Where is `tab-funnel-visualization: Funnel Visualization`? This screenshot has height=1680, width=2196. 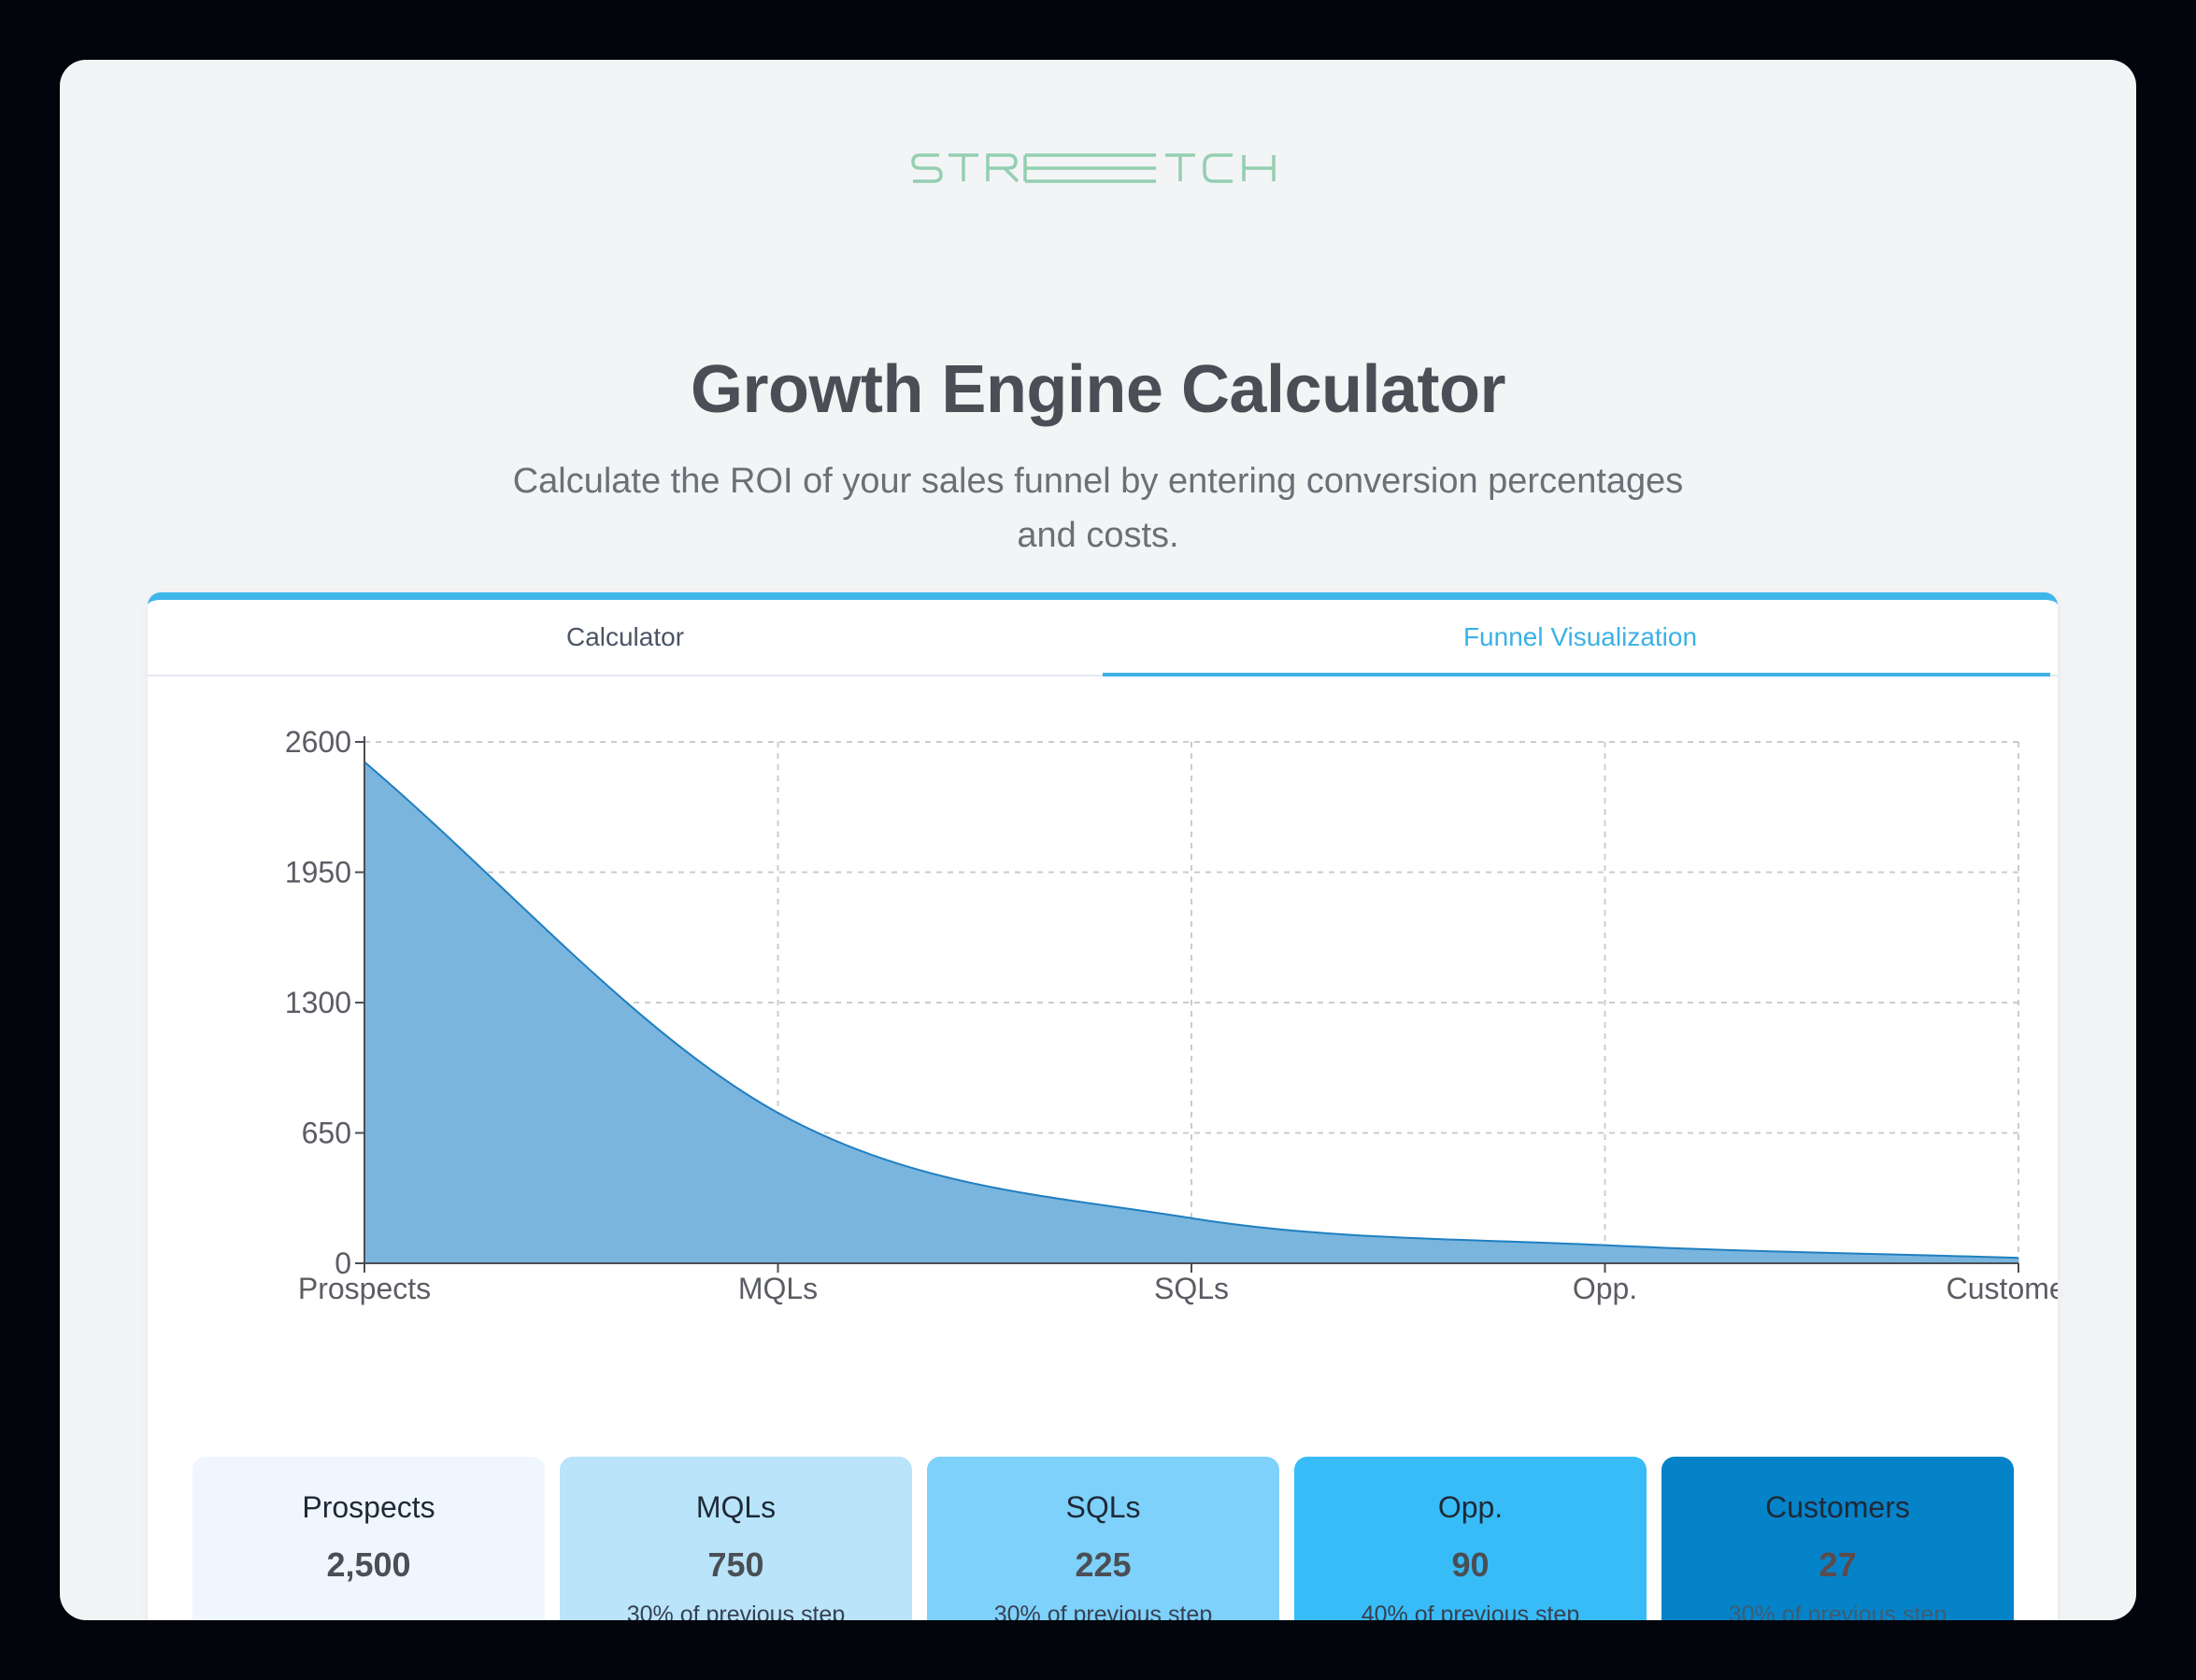 tab-funnel-visualization: Funnel Visualization is located at coordinates (1580, 638).